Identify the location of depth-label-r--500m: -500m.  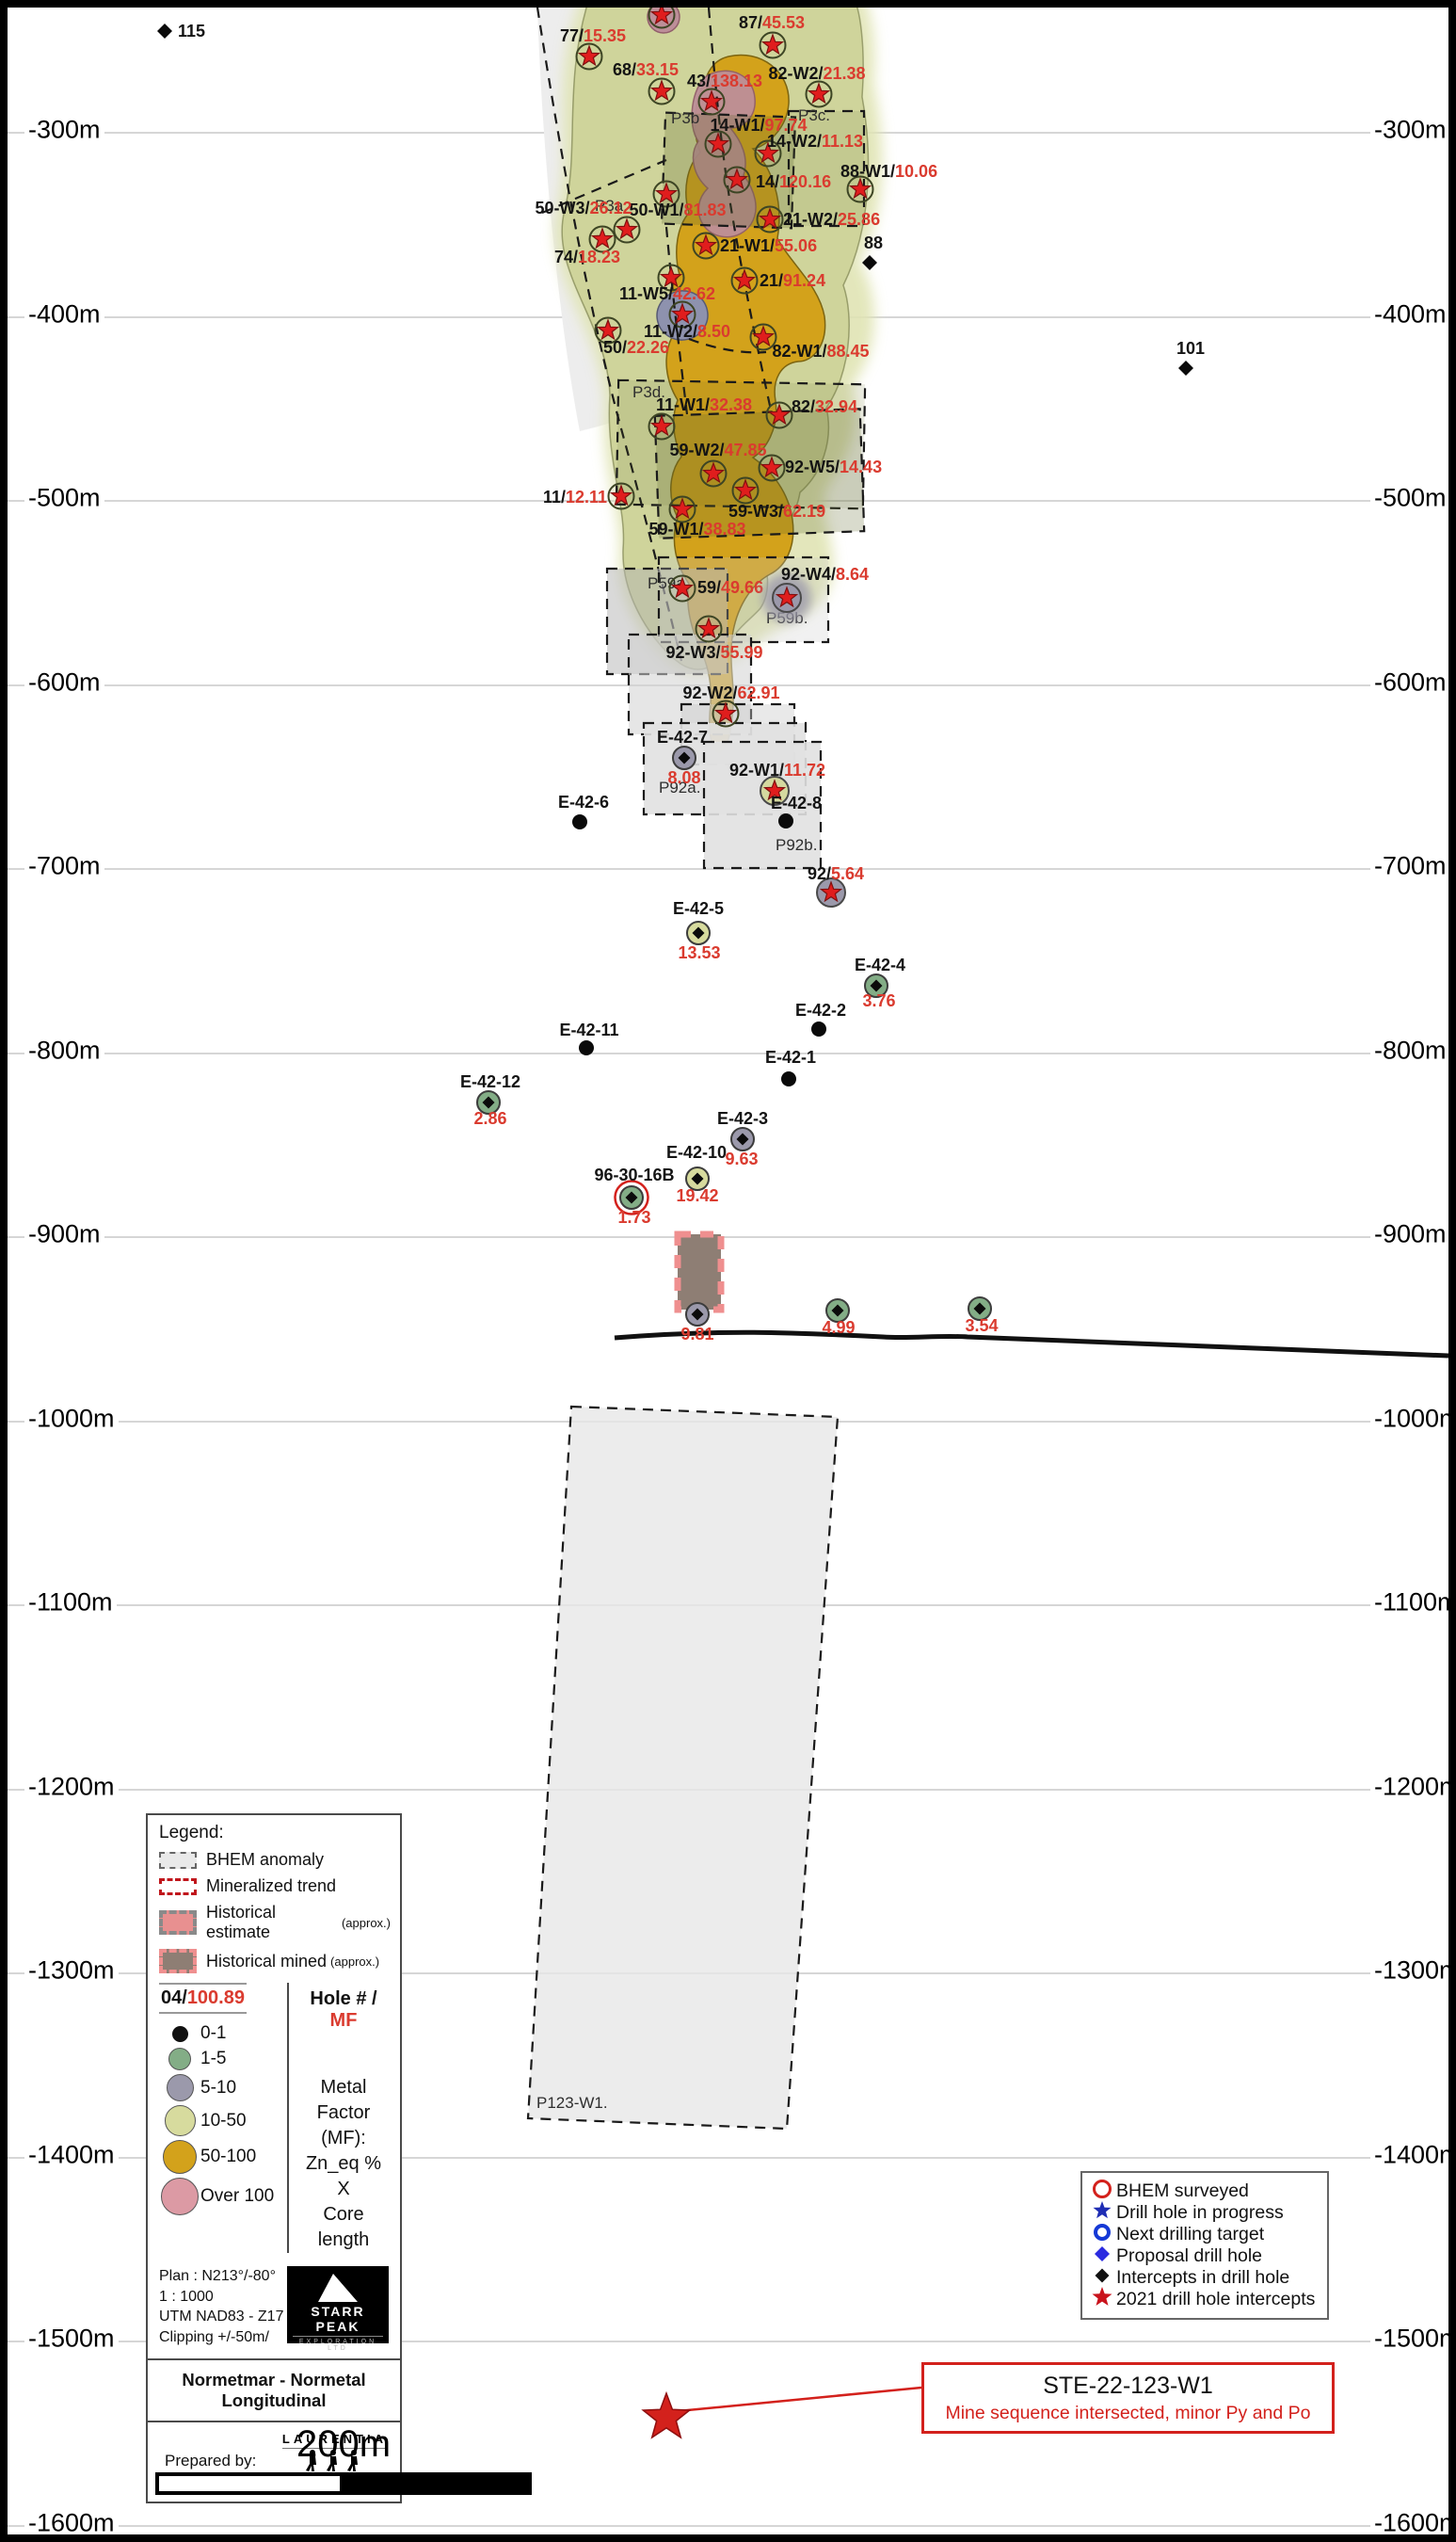
(1409, 498).